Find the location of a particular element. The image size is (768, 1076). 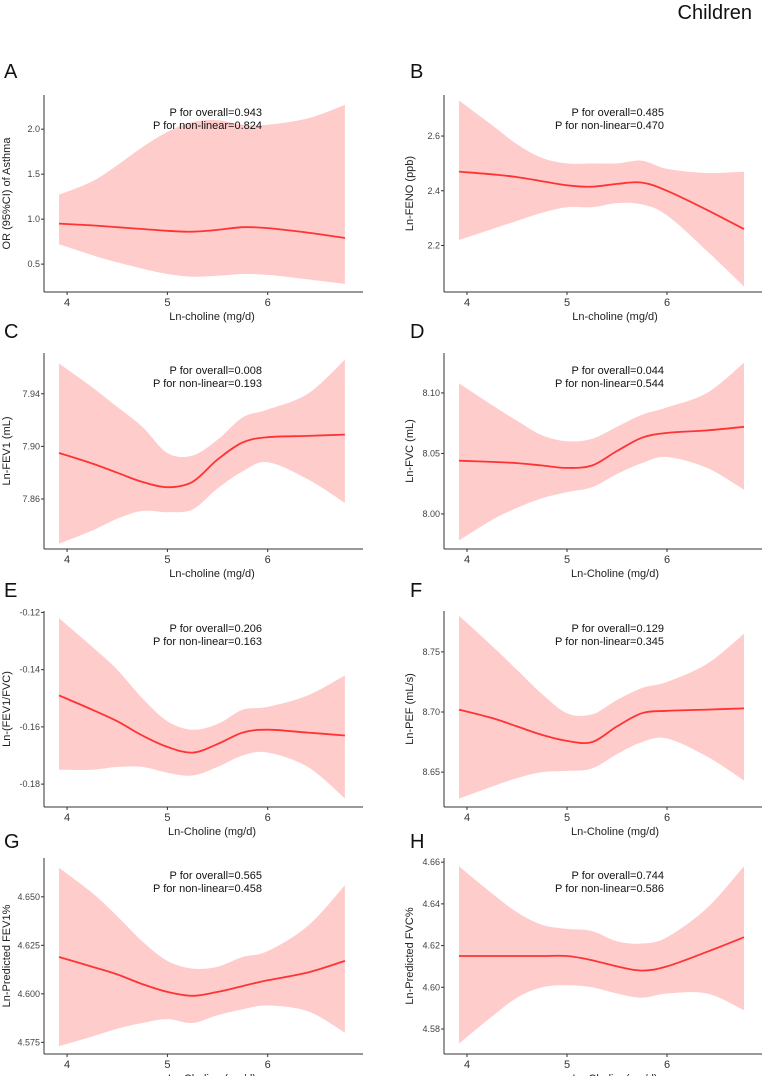

y-tick-label: 4.58 is located at coordinates (431, 1029).